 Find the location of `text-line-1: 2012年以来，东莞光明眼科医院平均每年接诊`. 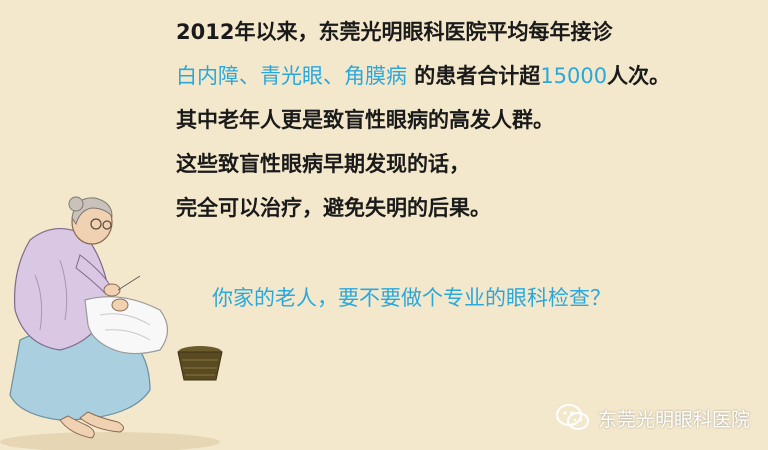

text-line-1: 2012年以来，东莞光明眼科医院平均每年接诊 is located at coordinates (394, 32).